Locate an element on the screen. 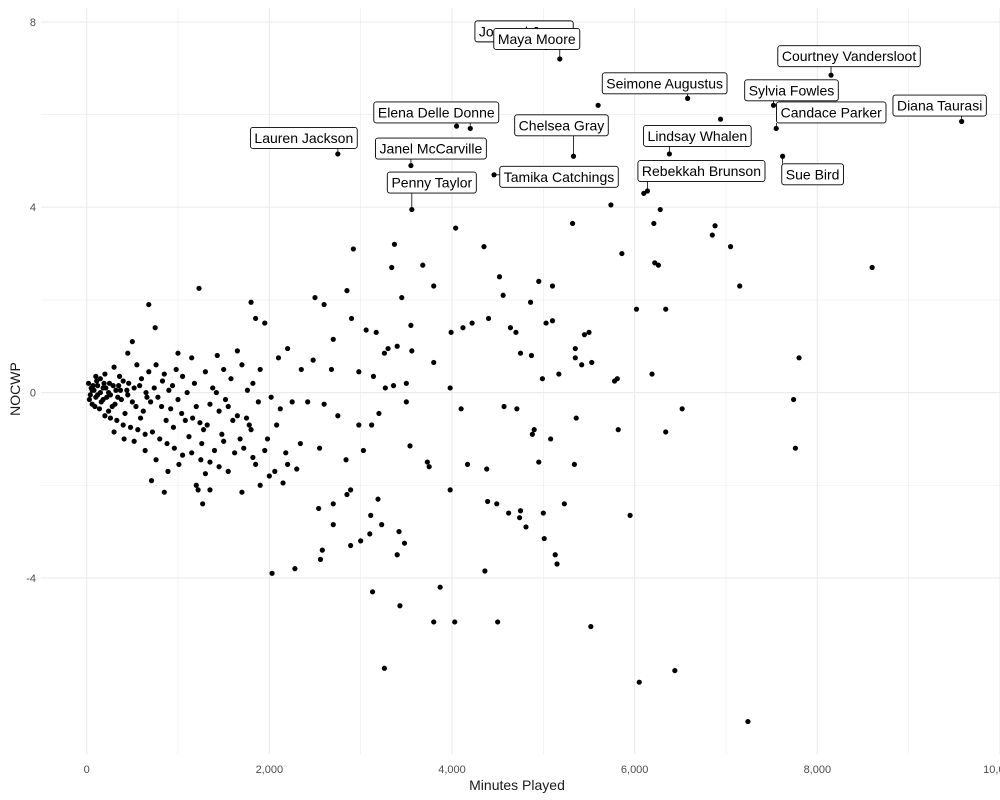  label-text: Diana Taurasi is located at coordinates (939, 106).